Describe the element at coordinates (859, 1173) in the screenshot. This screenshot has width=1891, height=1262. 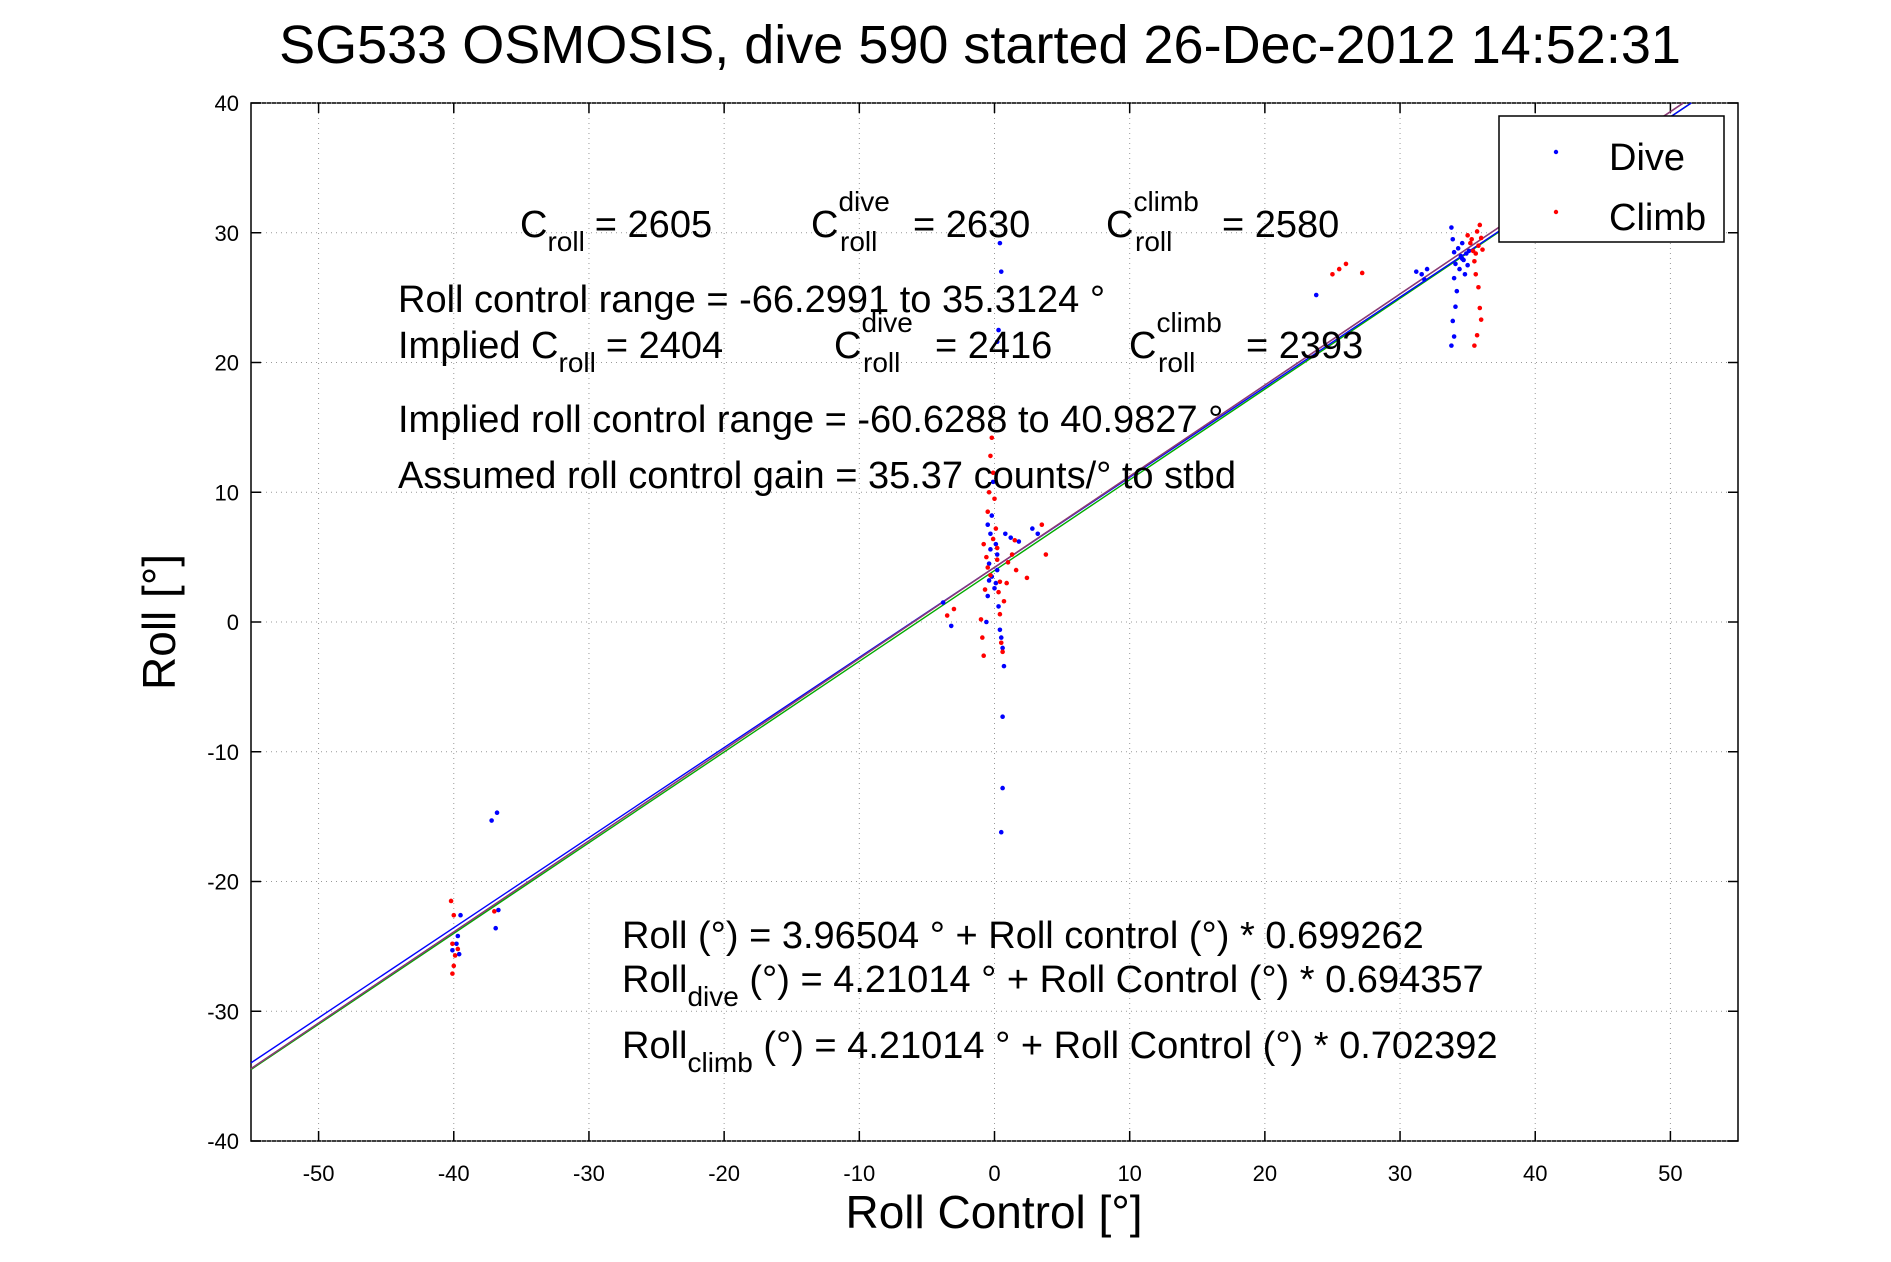
I see `x-tick-label: -10` at that location.